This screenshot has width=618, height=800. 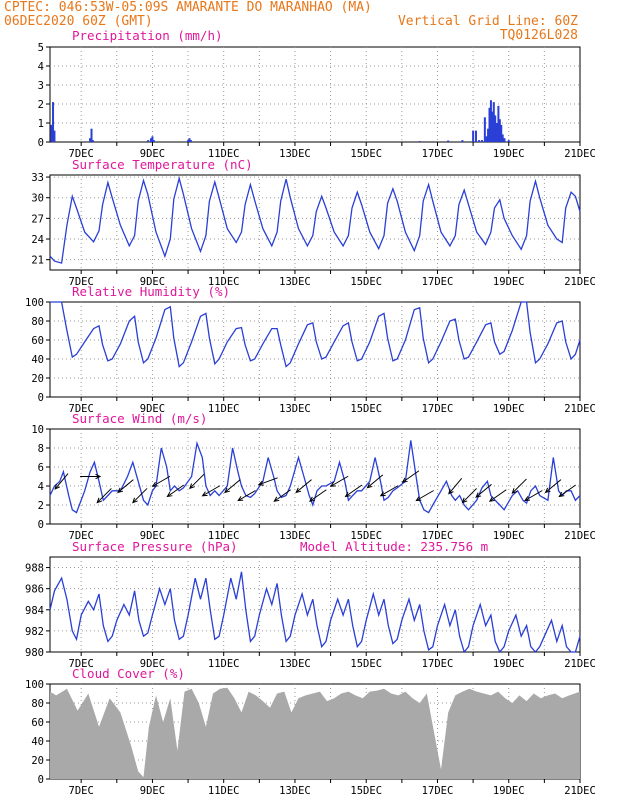 I want to click on pressure-ytick-label: 980, so click(x=34, y=653).